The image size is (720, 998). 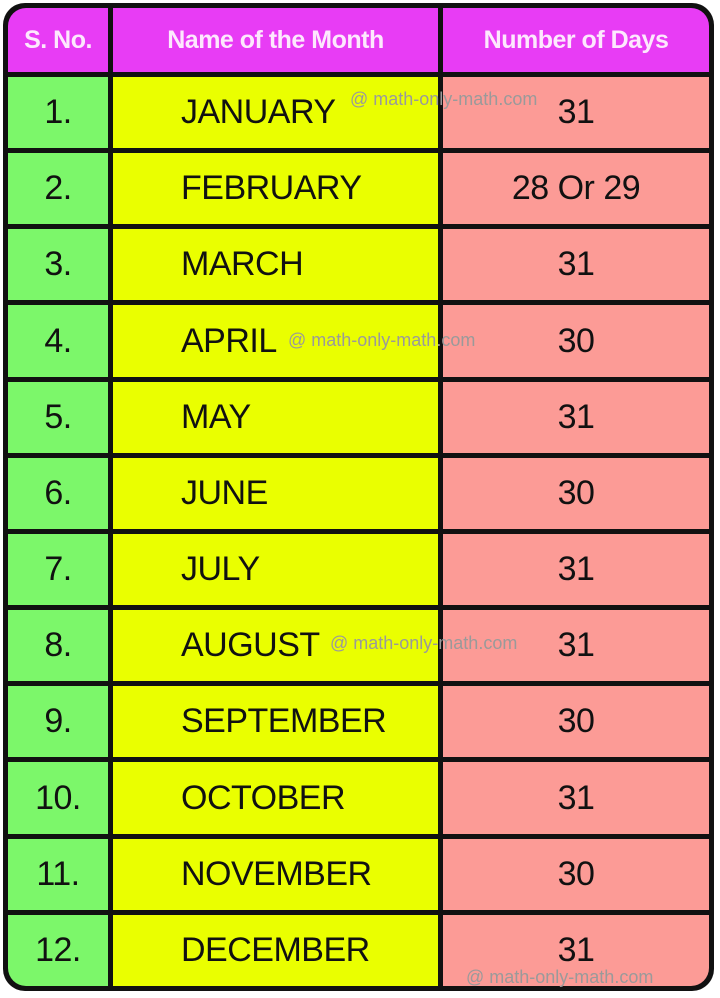 What do you see at coordinates (275, 113) in the screenshot?
I see `month-name-cell: JANUARY` at bounding box center [275, 113].